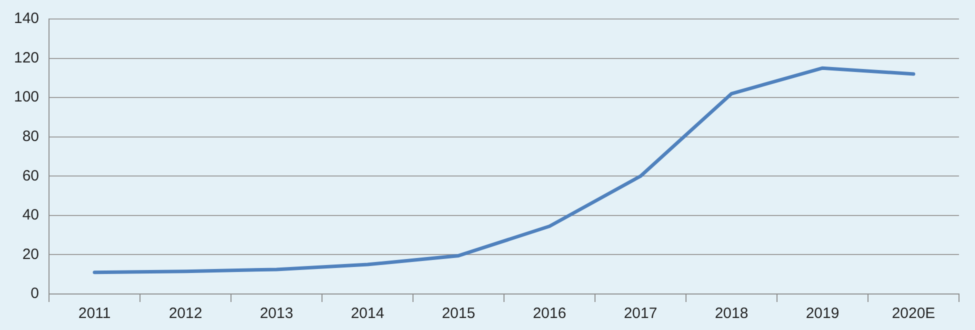 The image size is (975, 330). What do you see at coordinates (27, 19) in the screenshot?
I see `y-tick-label: 140` at bounding box center [27, 19].